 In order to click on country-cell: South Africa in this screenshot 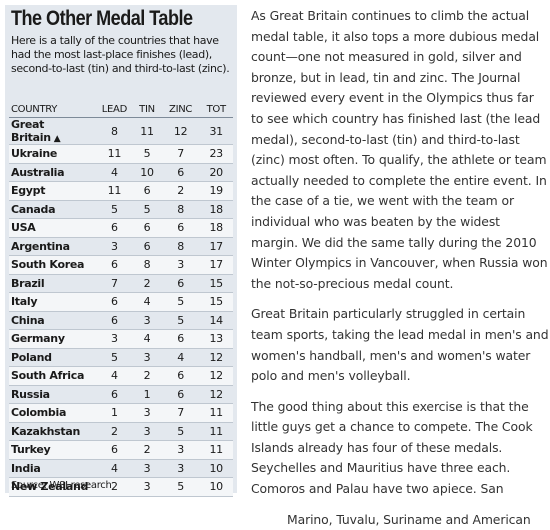, I will do `click(53, 376)`.